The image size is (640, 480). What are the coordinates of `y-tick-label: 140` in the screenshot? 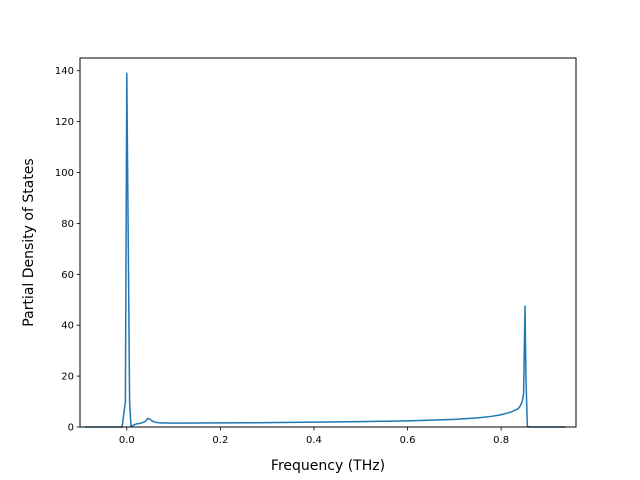 It's located at (64, 71).